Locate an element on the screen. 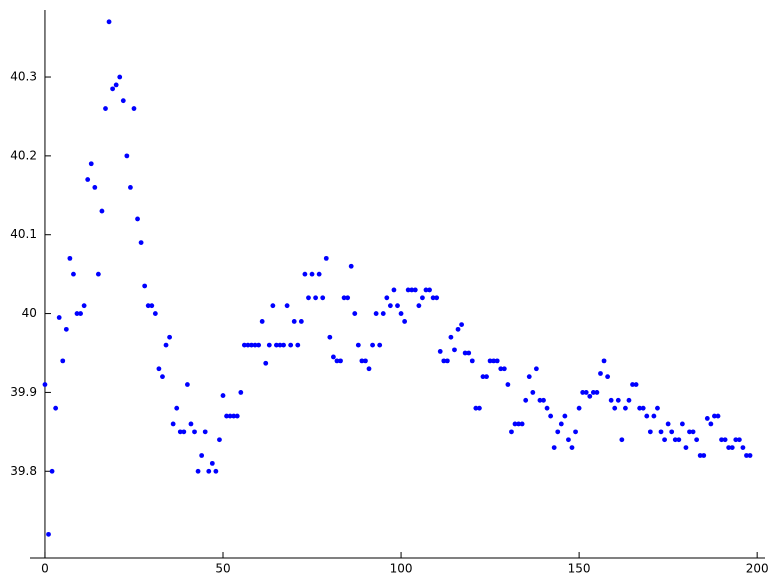 The height and width of the screenshot is (584, 780). y-tick-label: 40 is located at coordinates (29, 313).